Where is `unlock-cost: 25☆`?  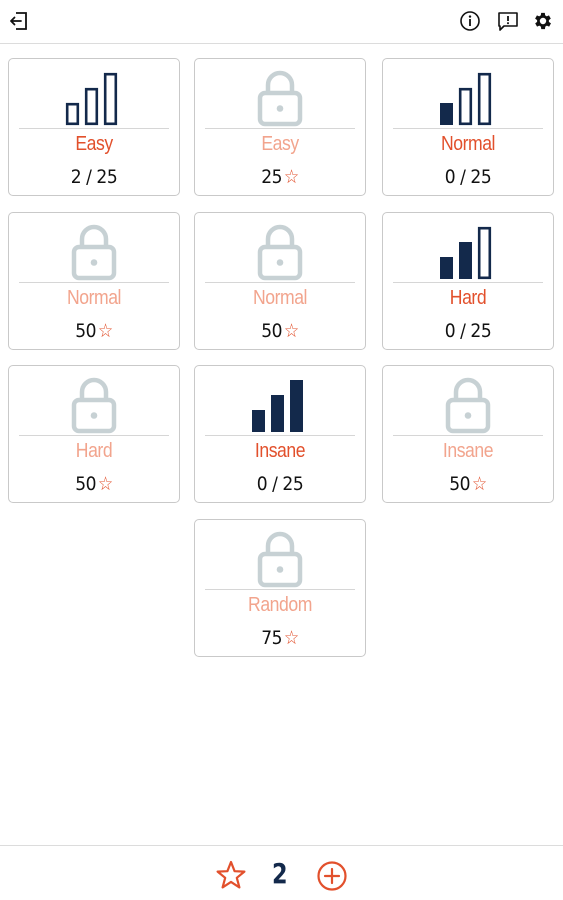 unlock-cost: 25☆ is located at coordinates (280, 177).